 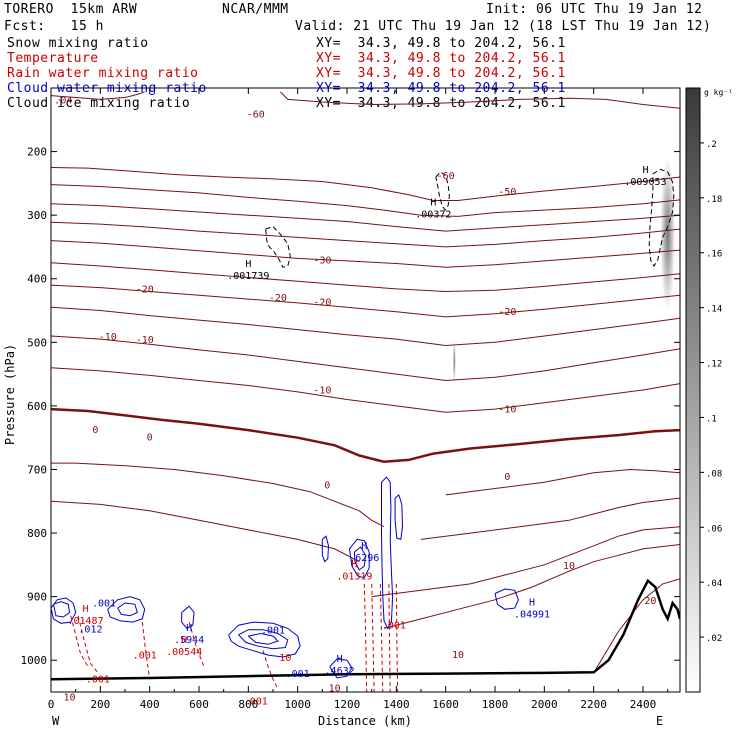 I want to click on contour-value-label-8: .001, so click(x=394, y=626).